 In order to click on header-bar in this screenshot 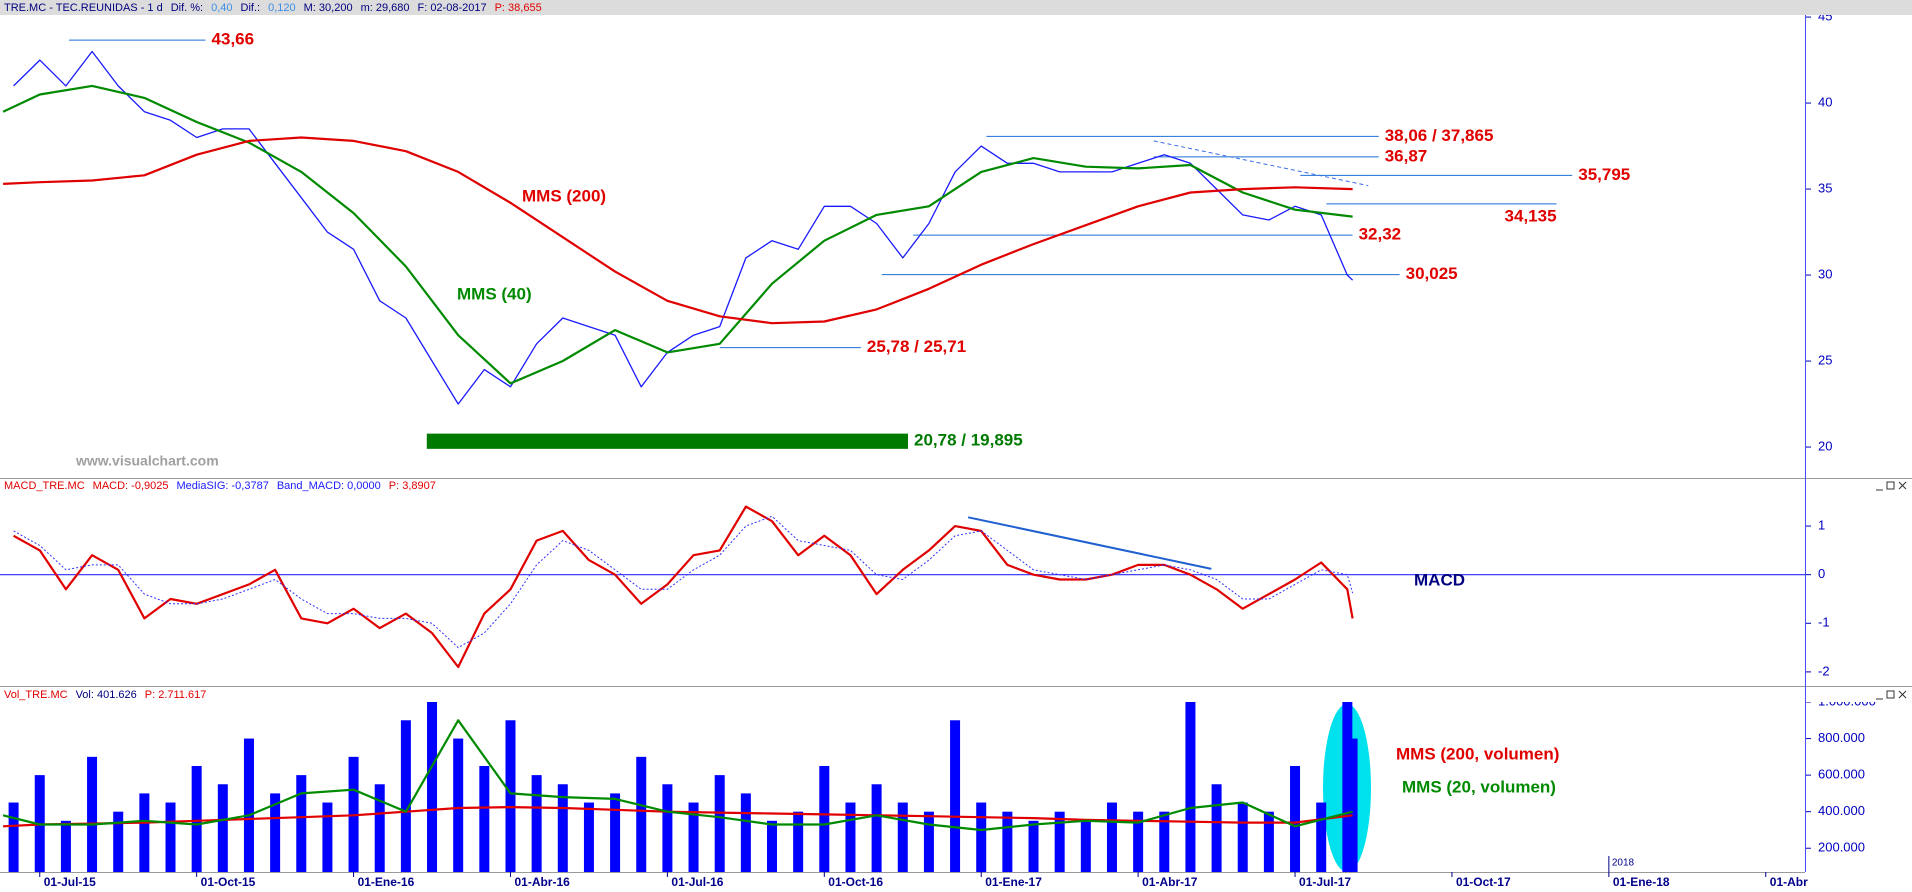, I will do `click(956, 7)`.